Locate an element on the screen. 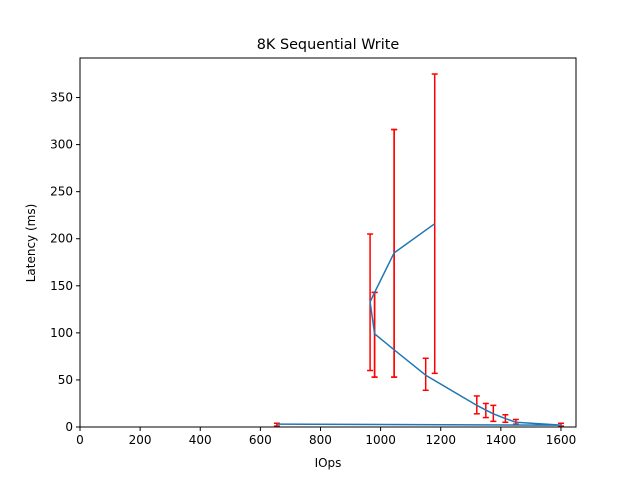 This screenshot has height=480, width=640. y-tick-label: 300 is located at coordinates (61, 145).